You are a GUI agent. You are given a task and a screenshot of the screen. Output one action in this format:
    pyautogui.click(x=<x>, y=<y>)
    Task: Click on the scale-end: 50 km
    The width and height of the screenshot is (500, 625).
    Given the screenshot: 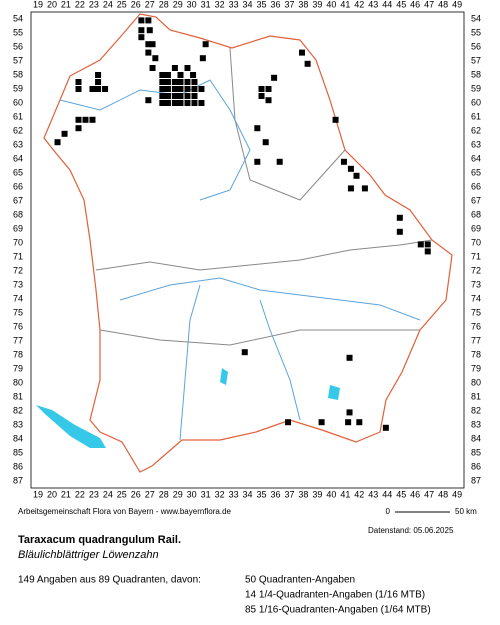 What is the action you would take?
    pyautogui.click(x=466, y=511)
    